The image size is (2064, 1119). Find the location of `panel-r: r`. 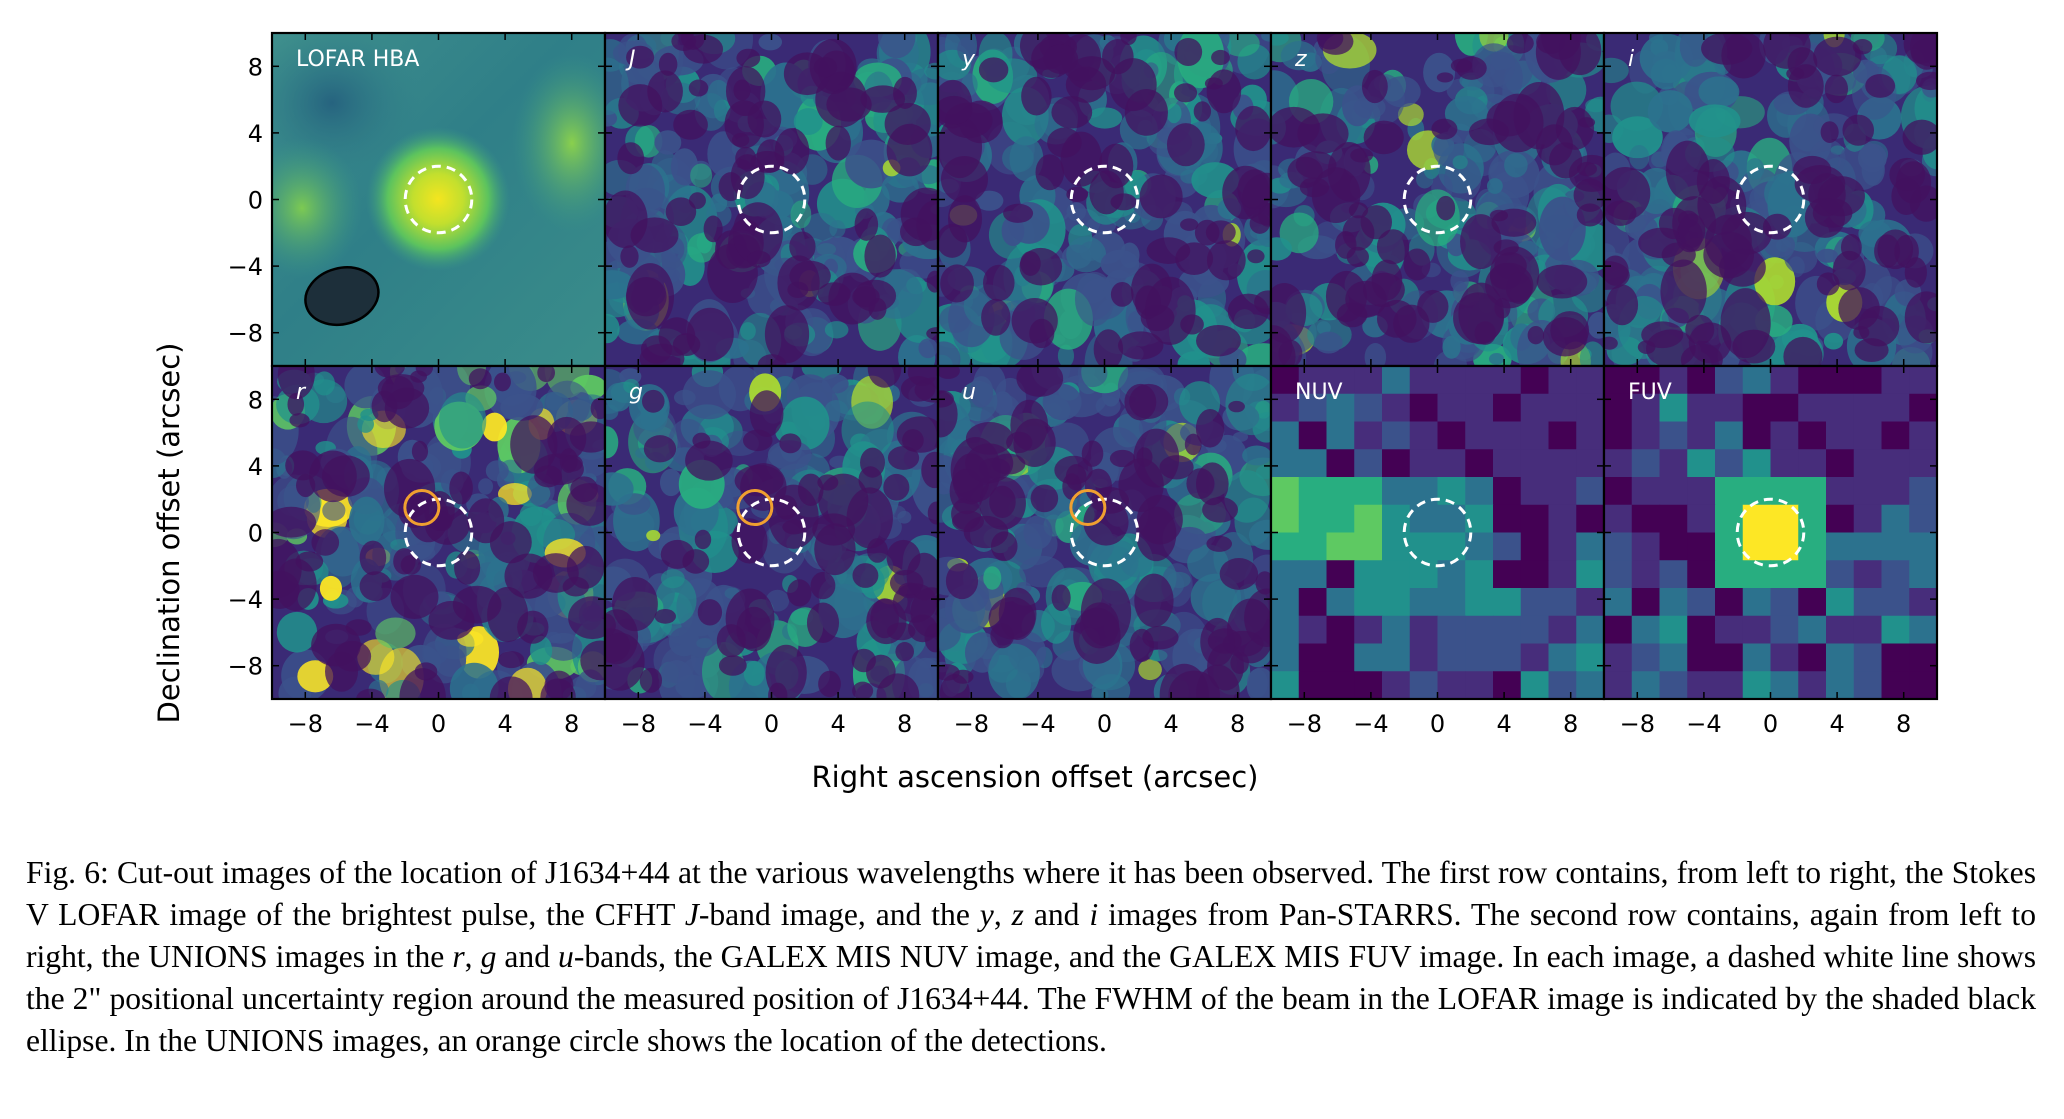

panel-r: r is located at coordinates (438, 532).